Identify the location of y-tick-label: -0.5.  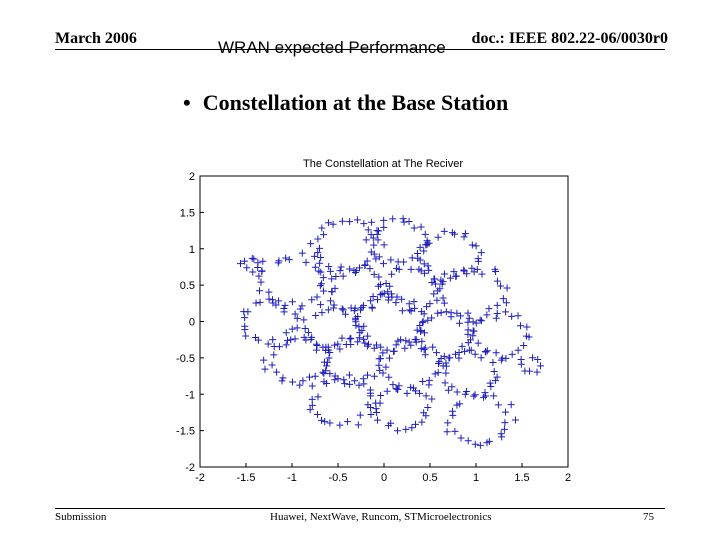
(185, 359).